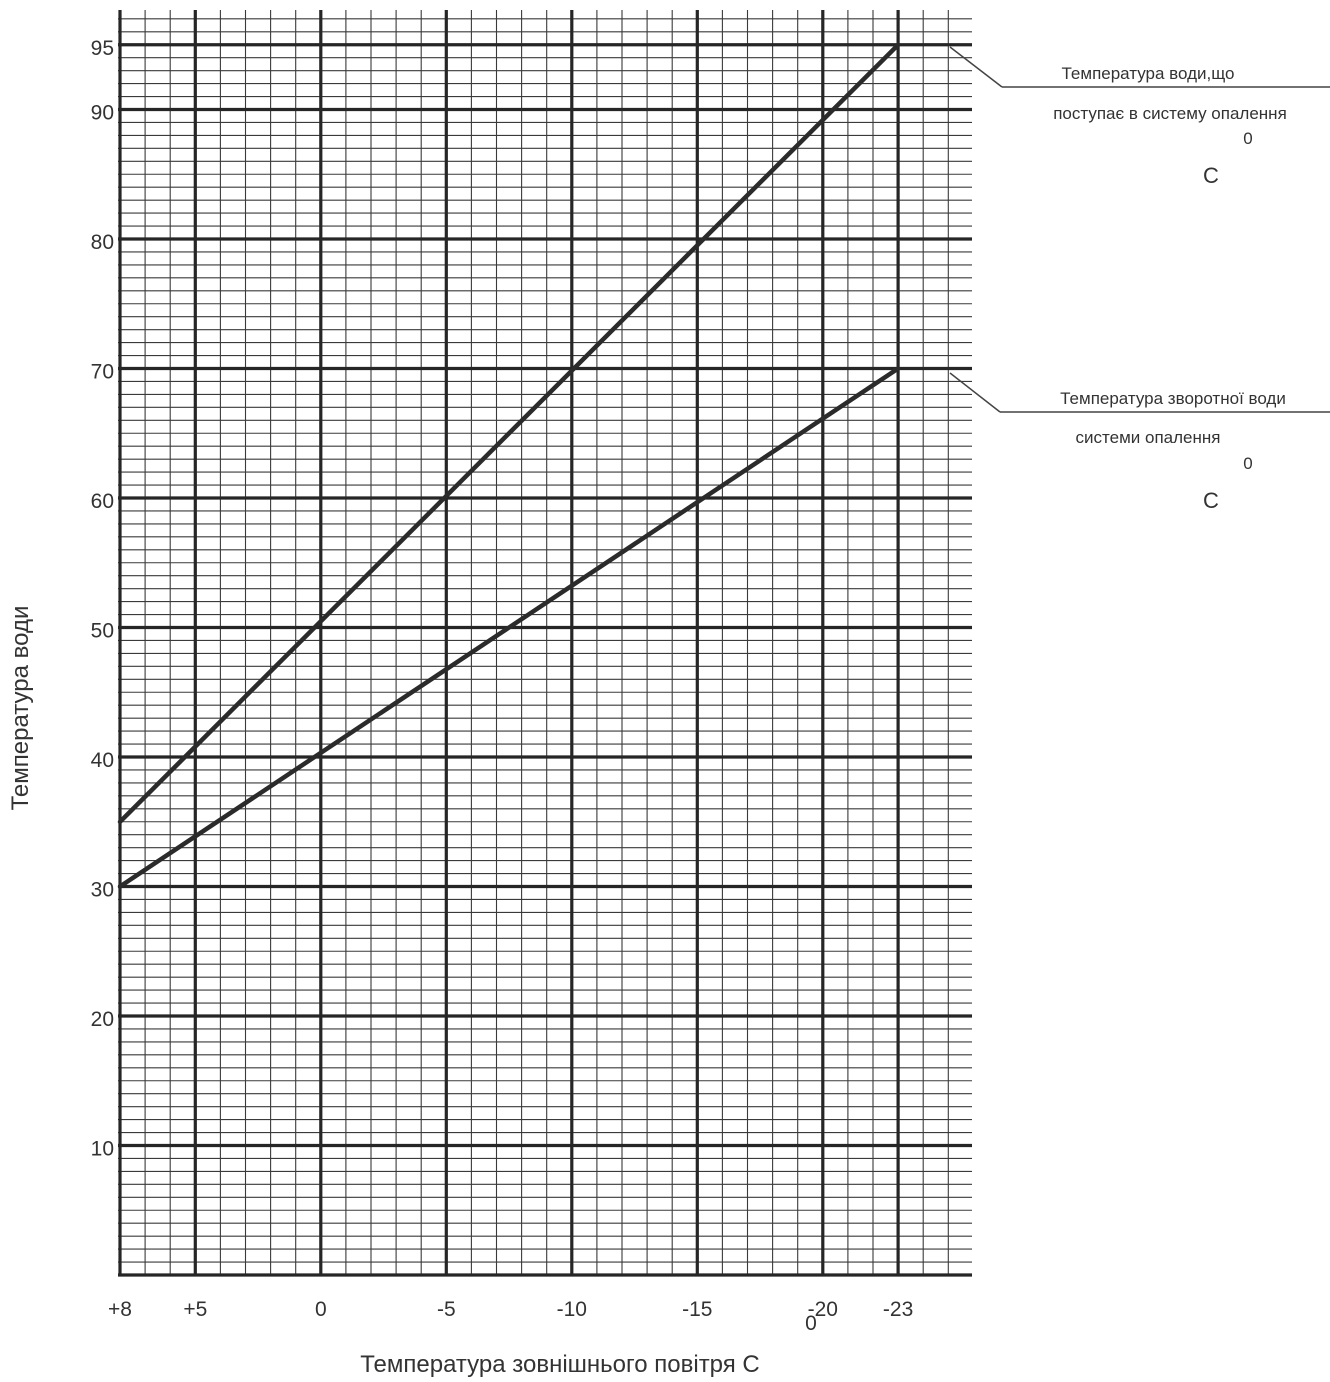 This screenshot has height=1382, width=1330. Describe the element at coordinates (811, 1323) in the screenshot. I see `x-axis-unit-superscript: 0` at that location.